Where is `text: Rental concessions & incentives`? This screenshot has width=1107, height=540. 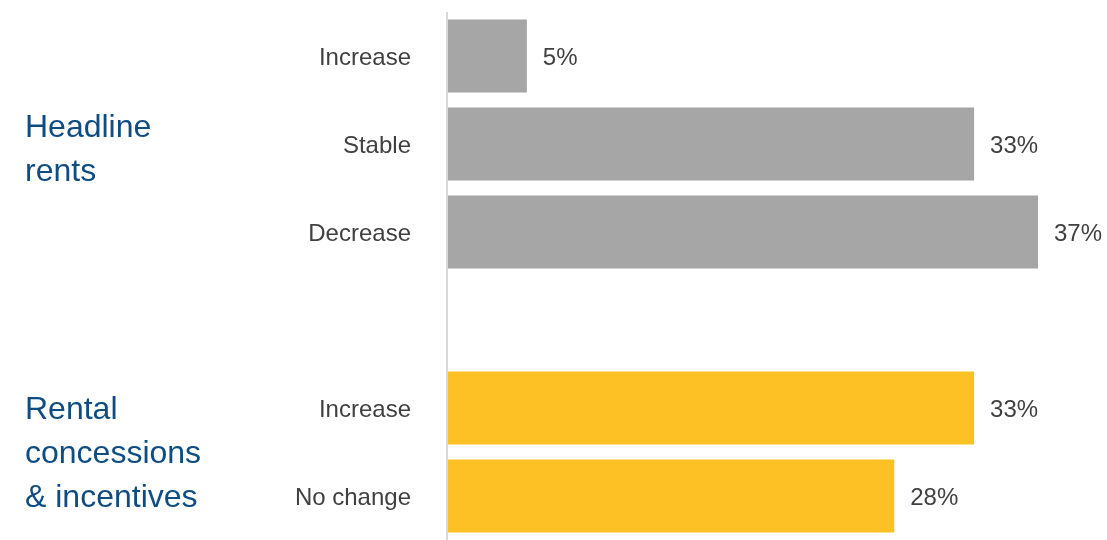 text: Rental concessions & incentives is located at coordinates (114, 452).